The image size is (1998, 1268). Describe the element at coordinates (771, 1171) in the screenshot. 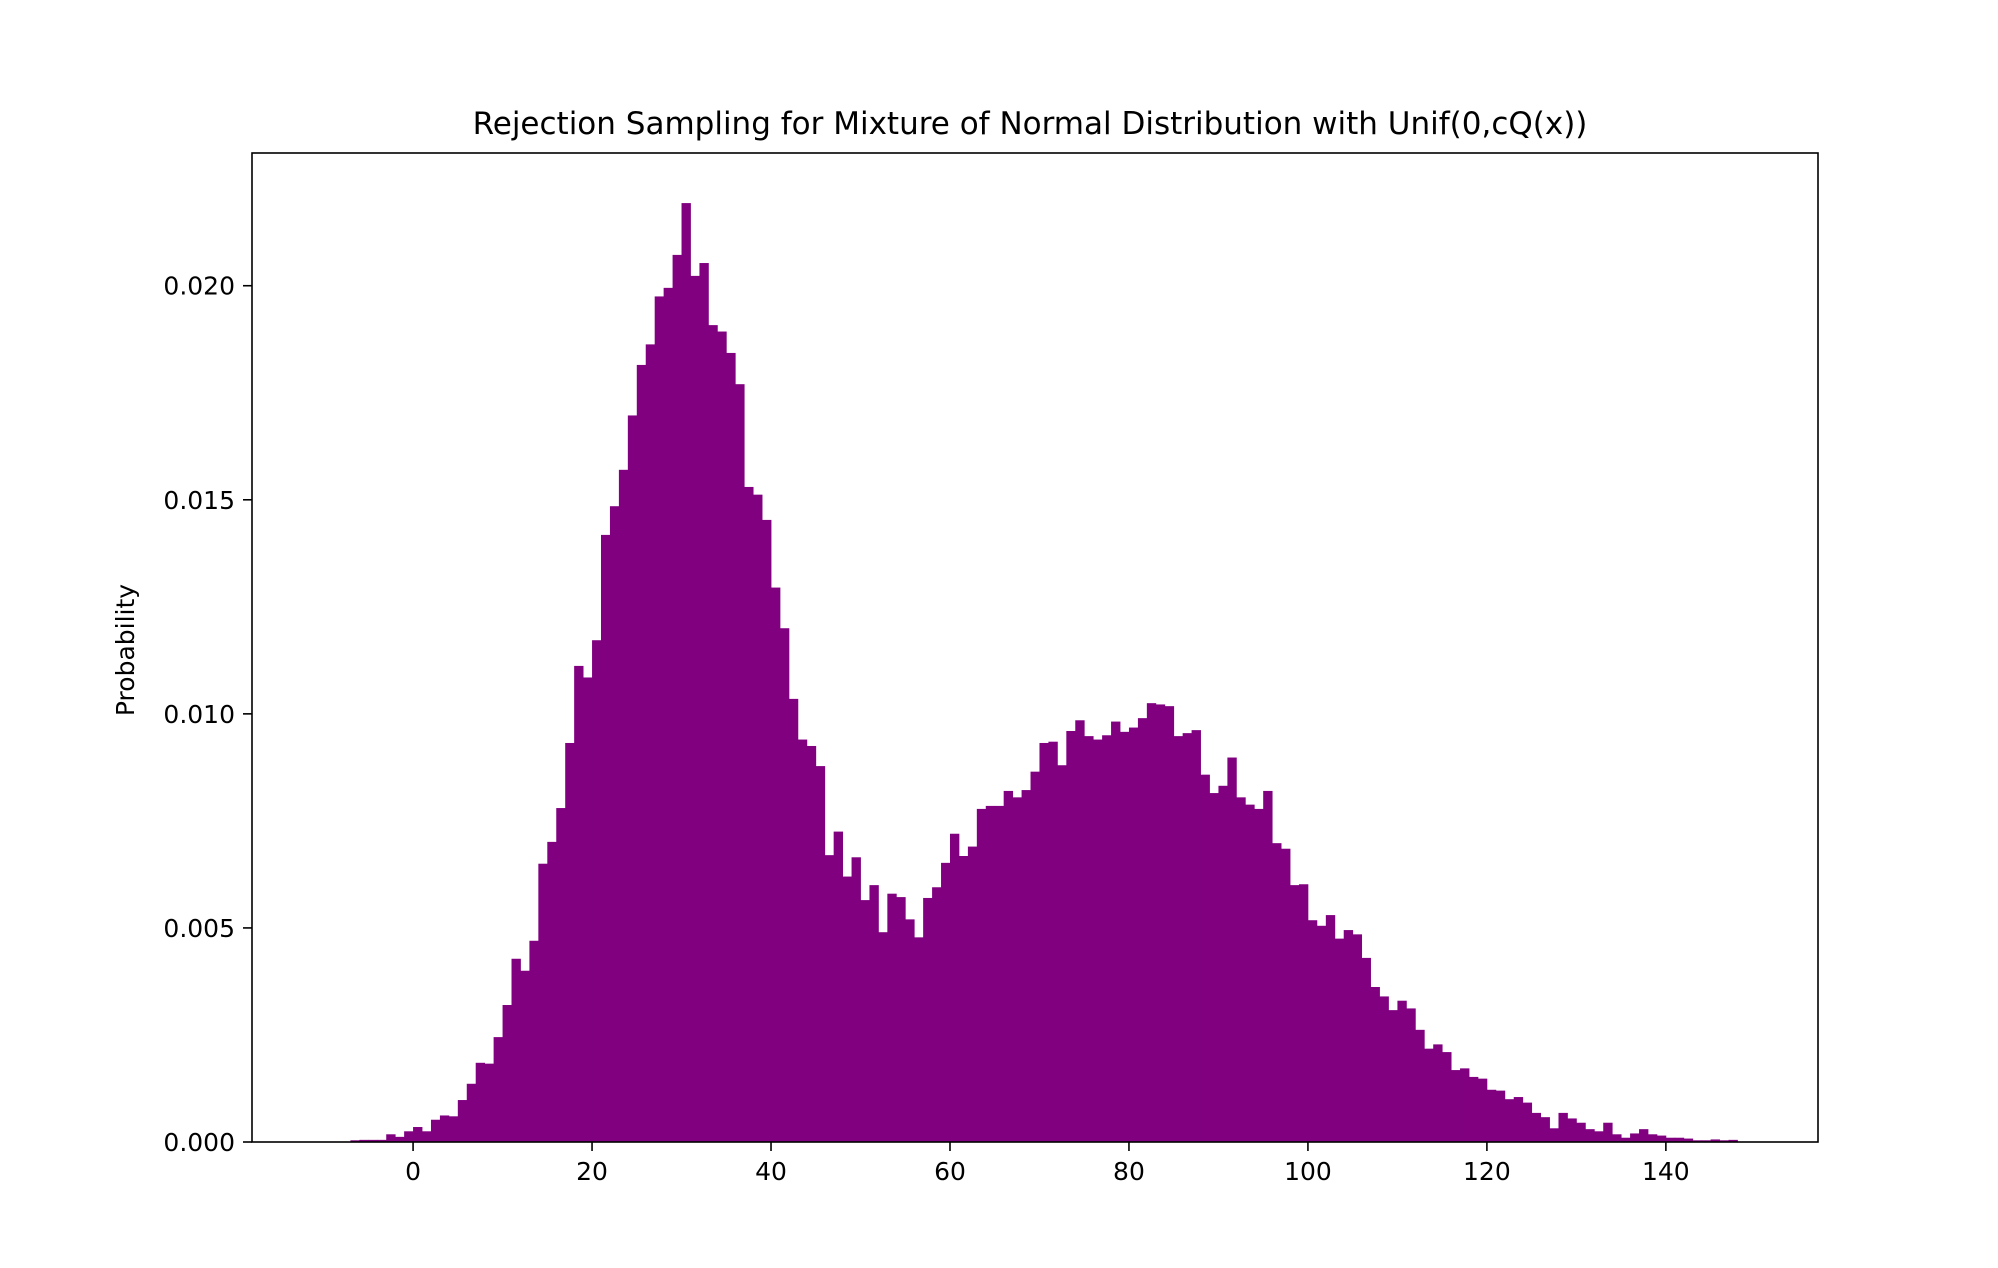

I see `x-tick-label: 40` at that location.